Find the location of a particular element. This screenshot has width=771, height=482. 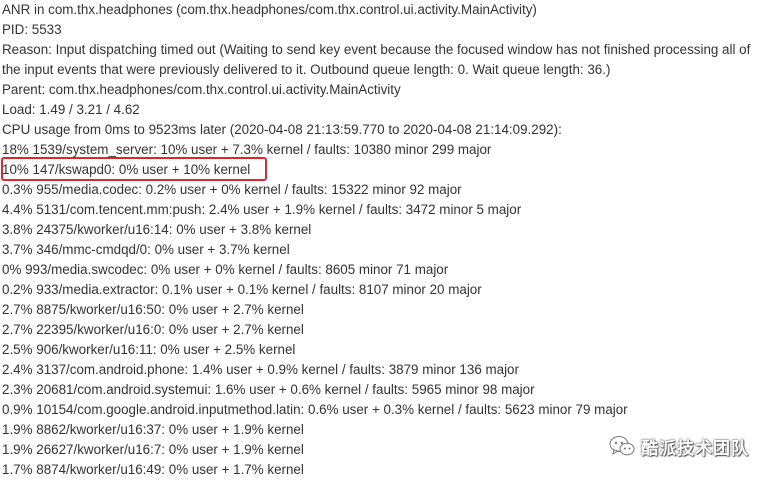

log-line-highlighted: 10% 147/kswapd0: 0% user + 10% kernel is located at coordinates (126, 169).